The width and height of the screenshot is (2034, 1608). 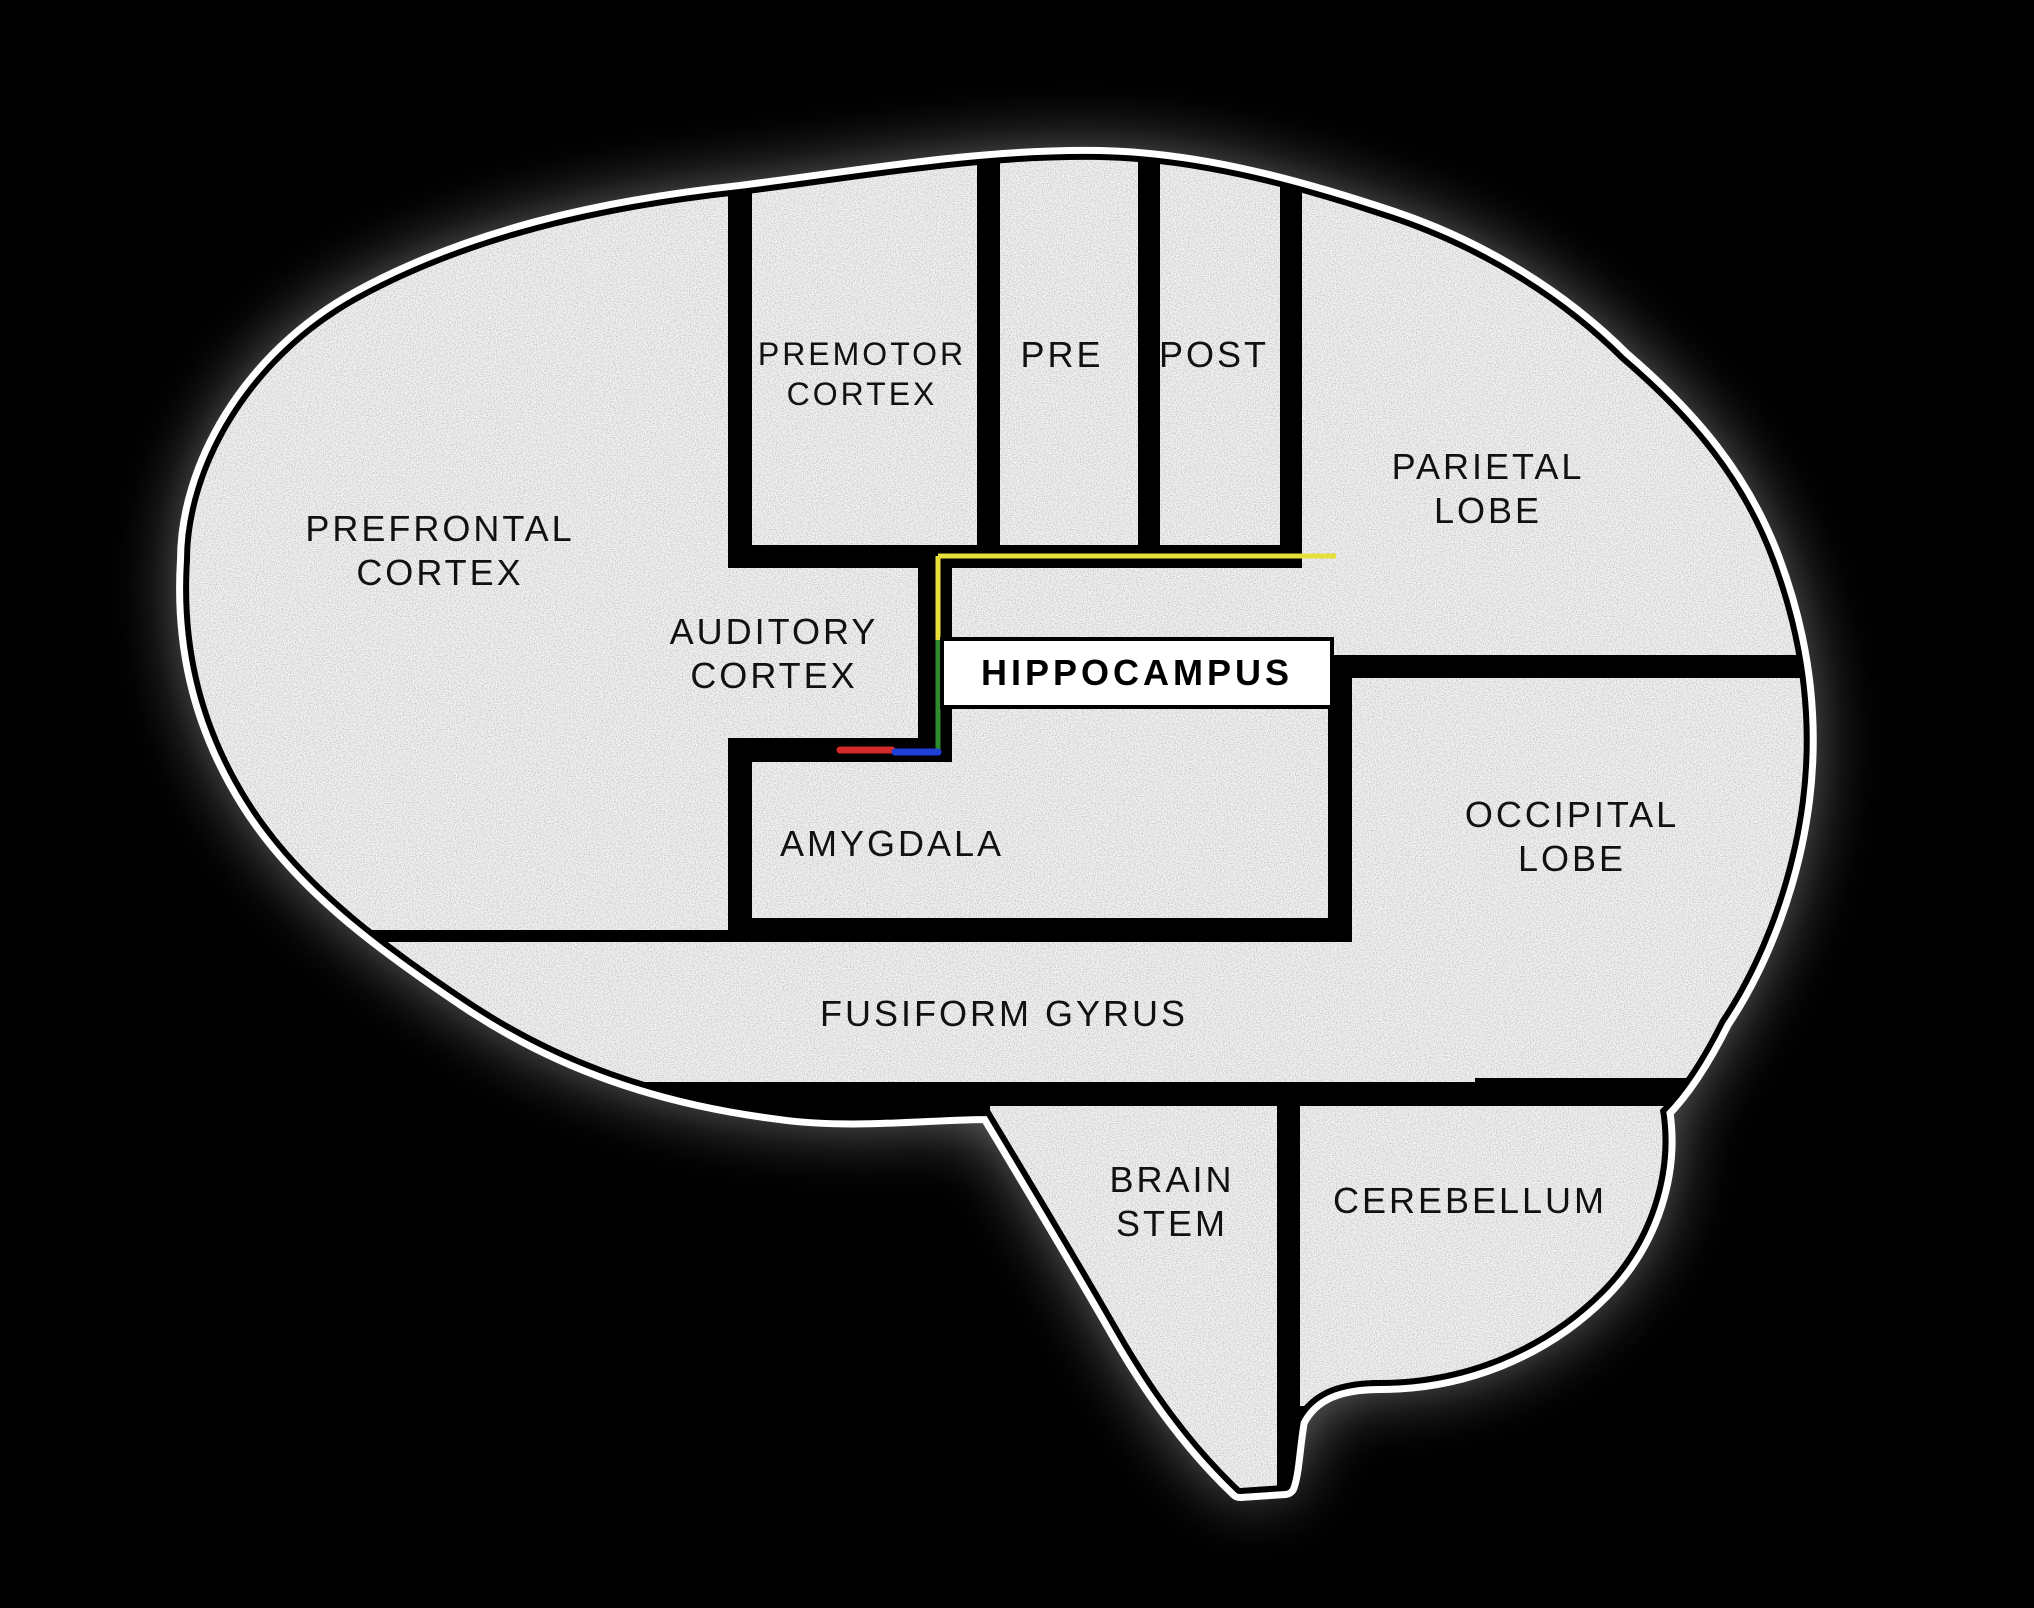 I want to click on label-hippocampus: HIPPOCAMPUS, so click(x=1137, y=673).